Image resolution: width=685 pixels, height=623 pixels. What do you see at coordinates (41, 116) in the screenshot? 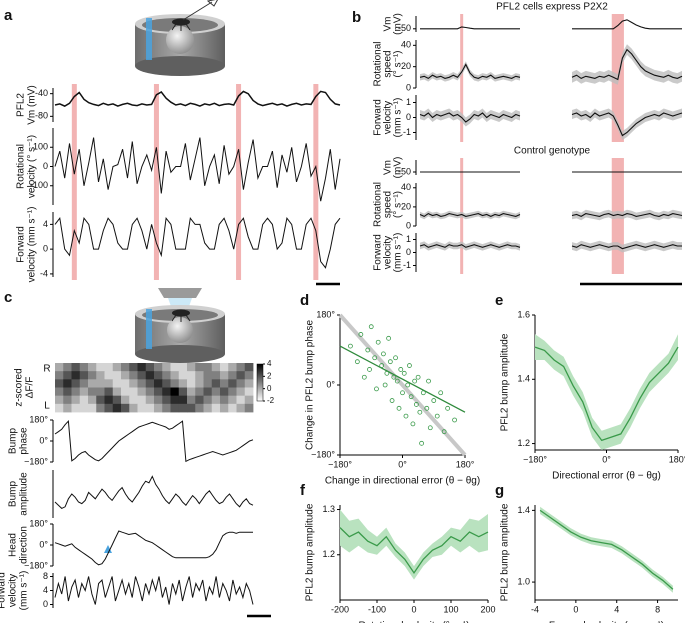
I see `y-tick-label: -80` at bounding box center [41, 116].